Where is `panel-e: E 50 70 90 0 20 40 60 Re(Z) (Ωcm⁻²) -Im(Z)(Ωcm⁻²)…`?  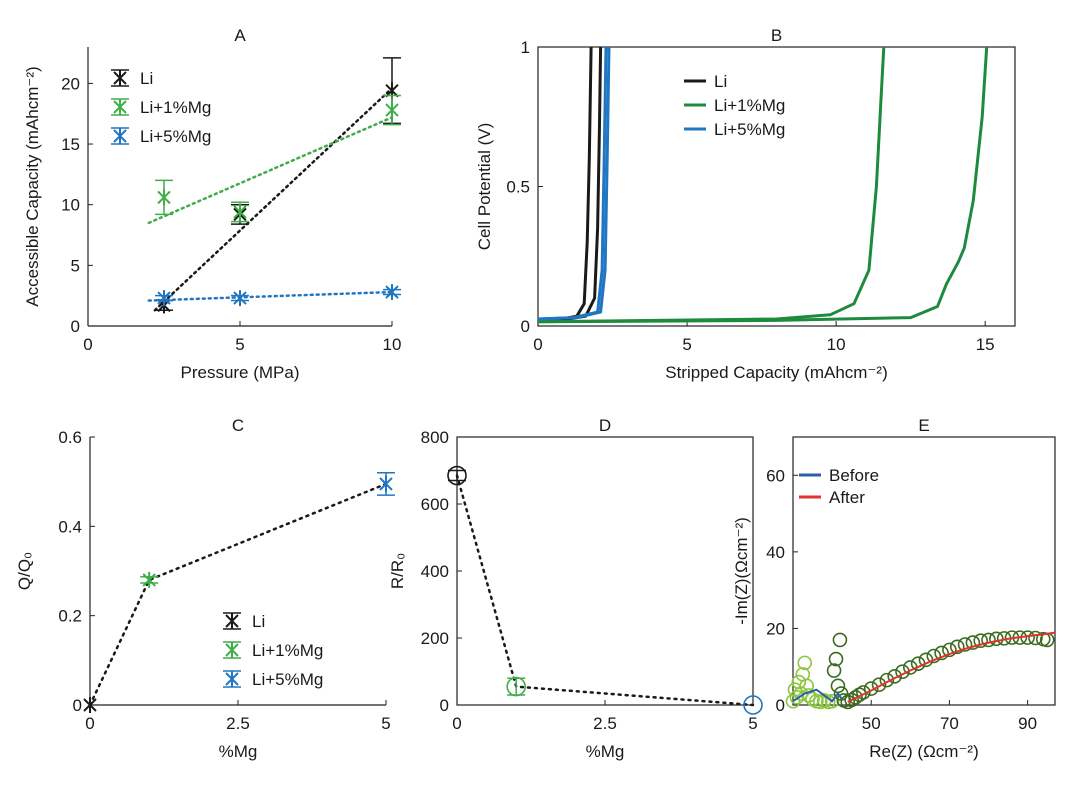
panel-e: E 50 70 90 0 20 40 60 Re(Z) (Ωcm⁻²) -Im(Z)(Ωcm⁻²)… is located at coordinates (894, 588).